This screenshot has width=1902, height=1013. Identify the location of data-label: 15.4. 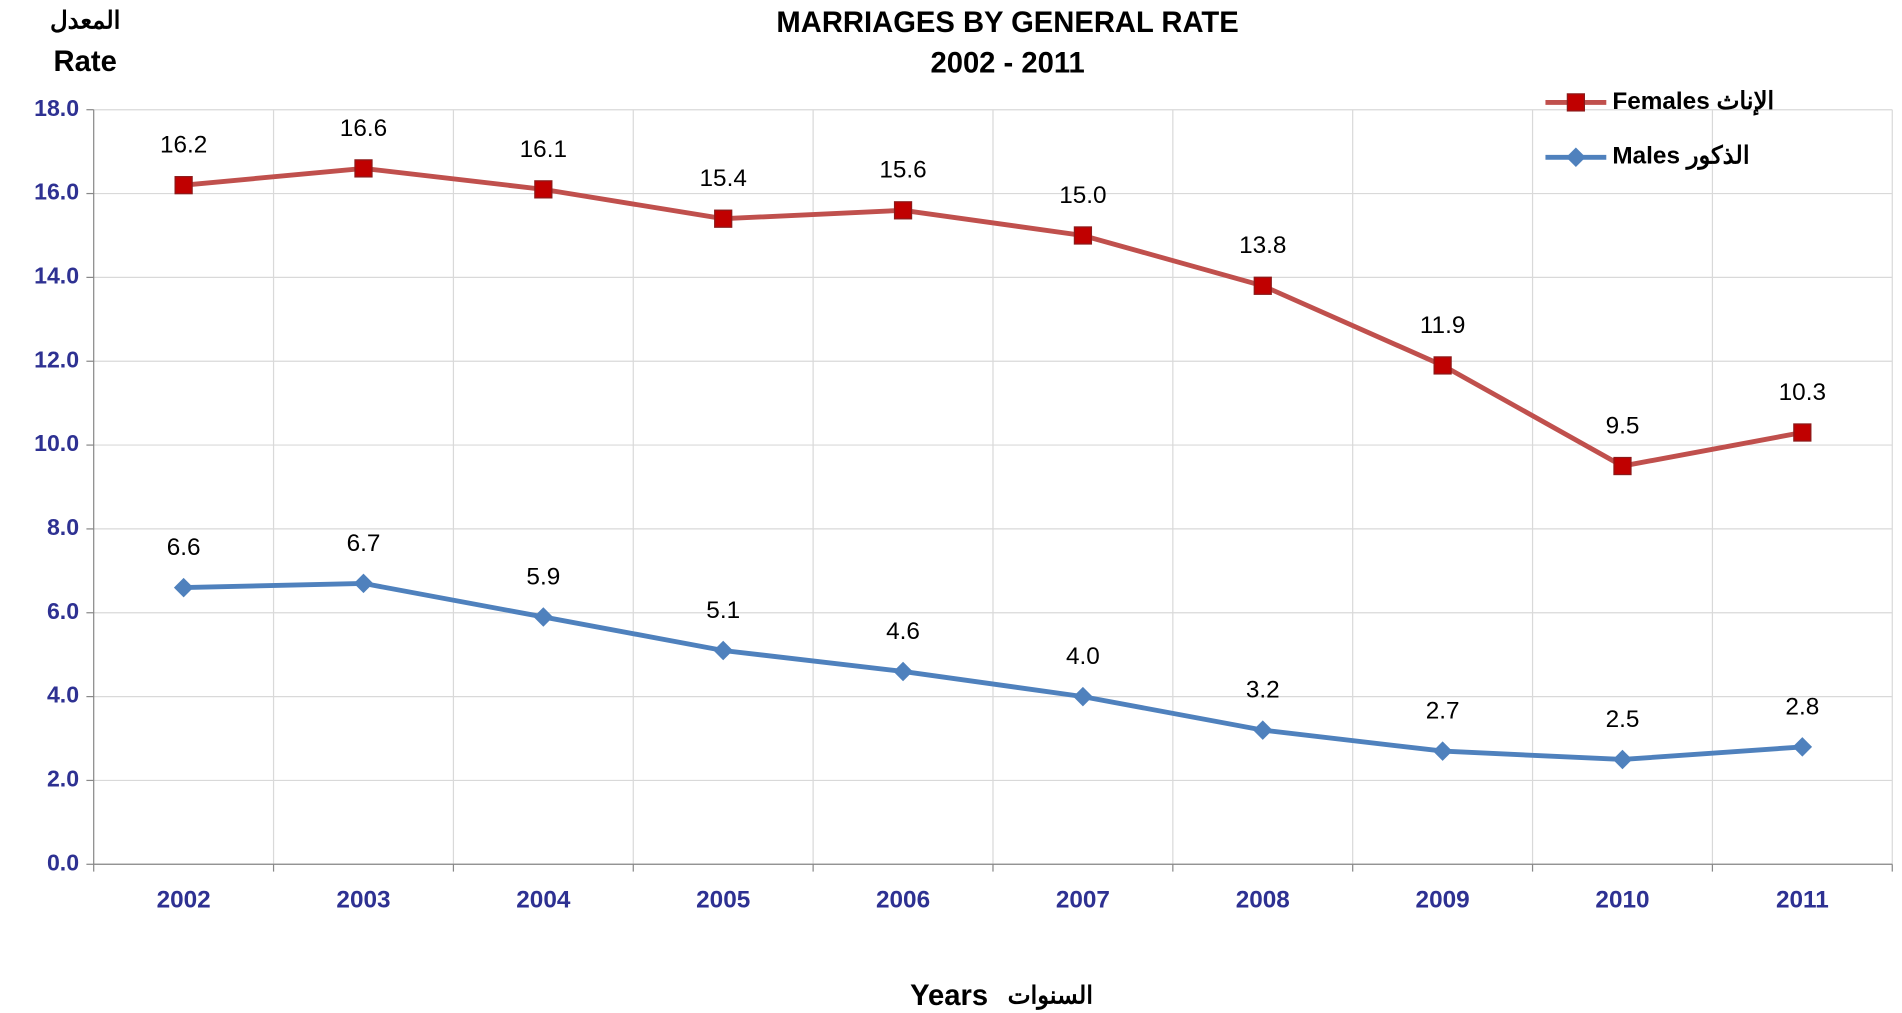
(723, 178).